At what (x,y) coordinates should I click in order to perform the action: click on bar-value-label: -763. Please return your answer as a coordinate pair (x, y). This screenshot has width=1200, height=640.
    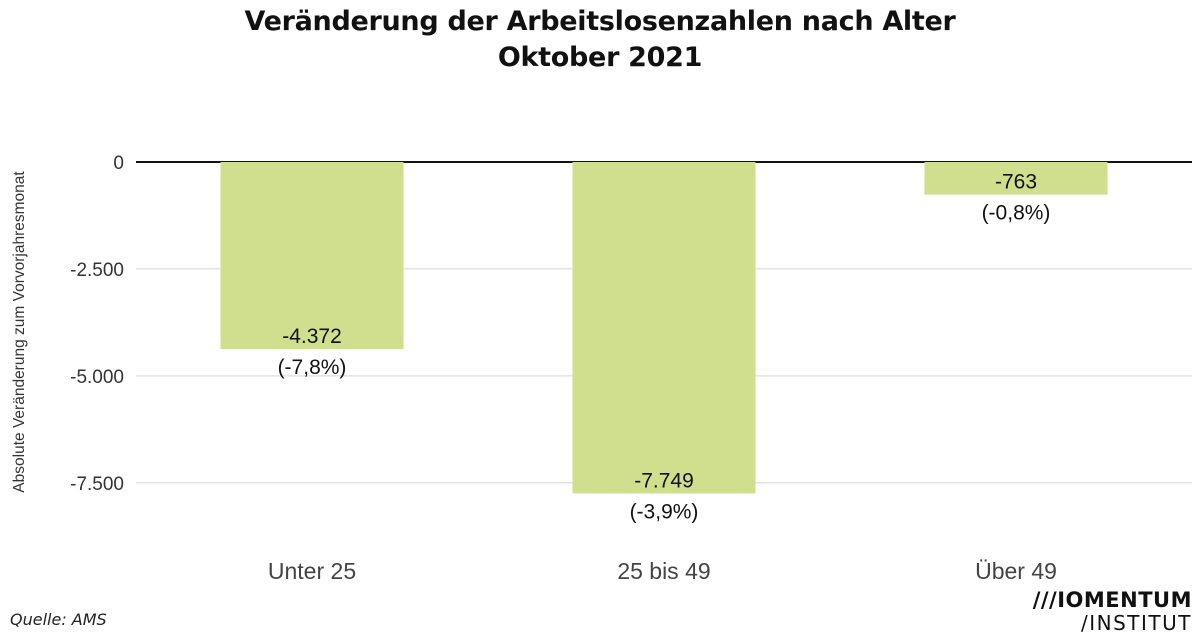
    Looking at the image, I should click on (1016, 182).